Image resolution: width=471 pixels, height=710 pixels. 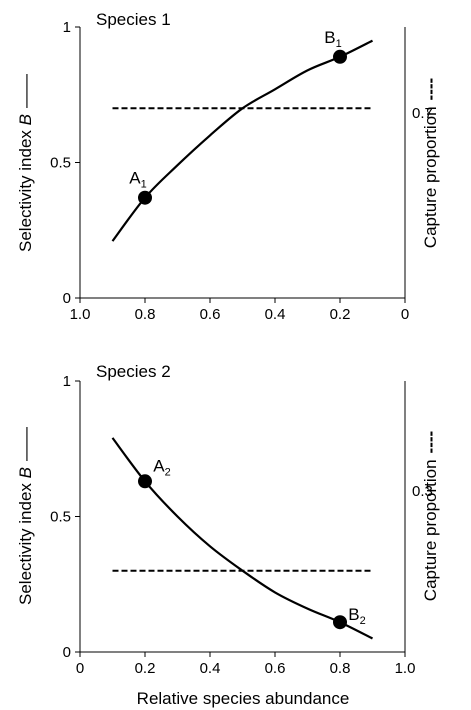 I want to click on right-value-label: 0.3, so click(x=422, y=491).